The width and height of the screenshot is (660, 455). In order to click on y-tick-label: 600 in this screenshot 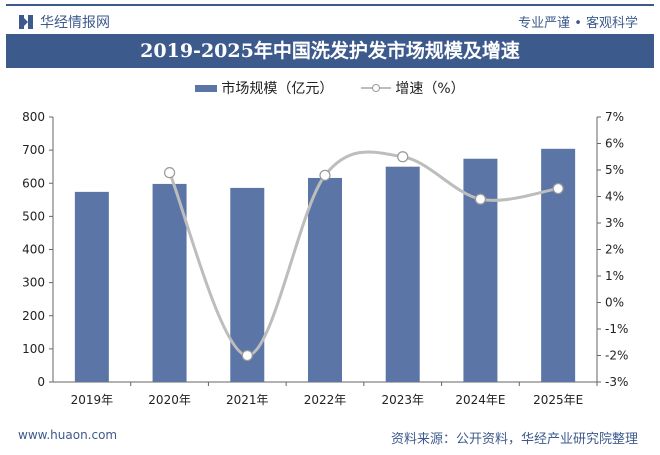, I will do `click(33, 183)`.